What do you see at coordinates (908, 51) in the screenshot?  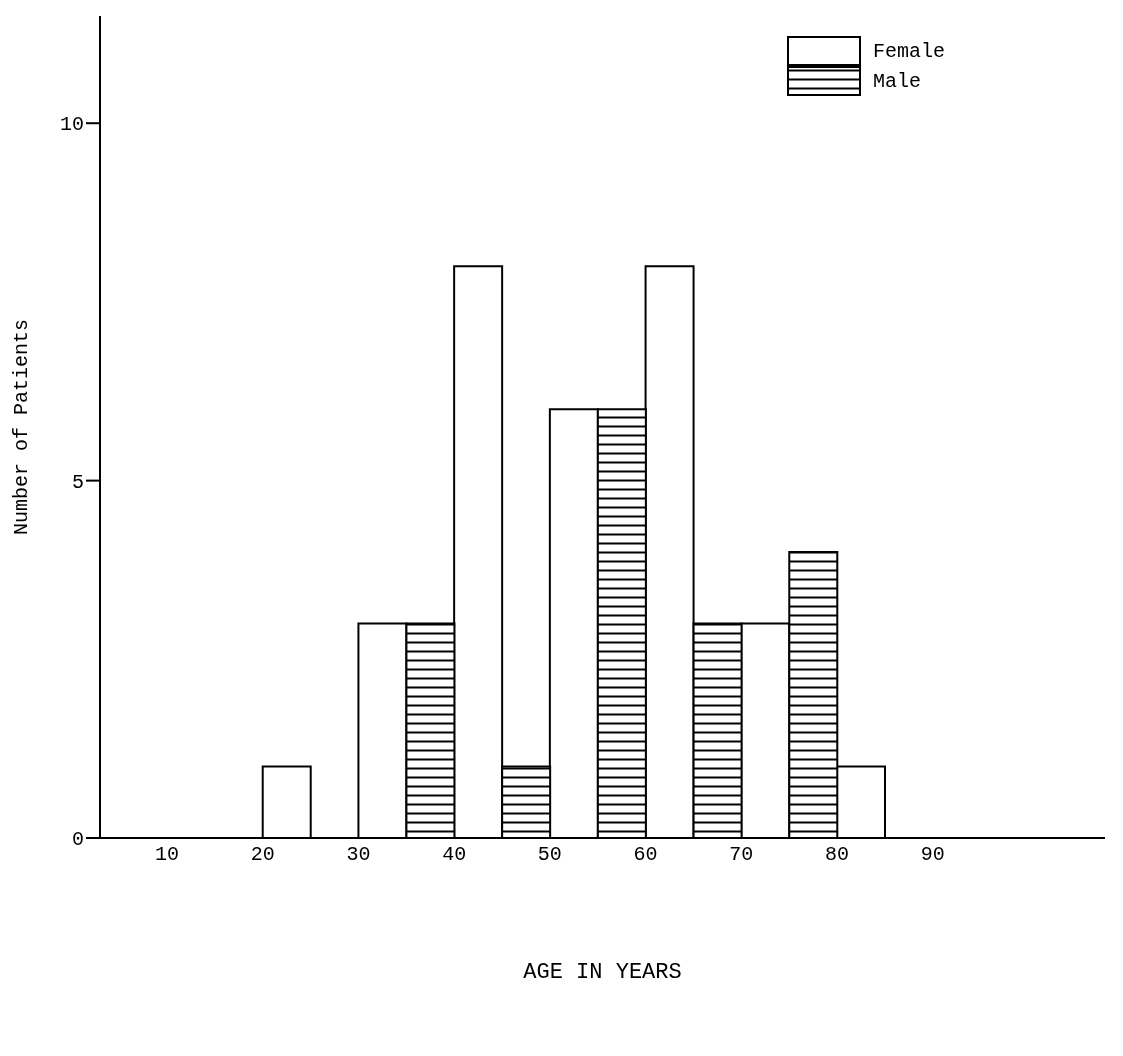 I see `legend-label: Female` at bounding box center [908, 51].